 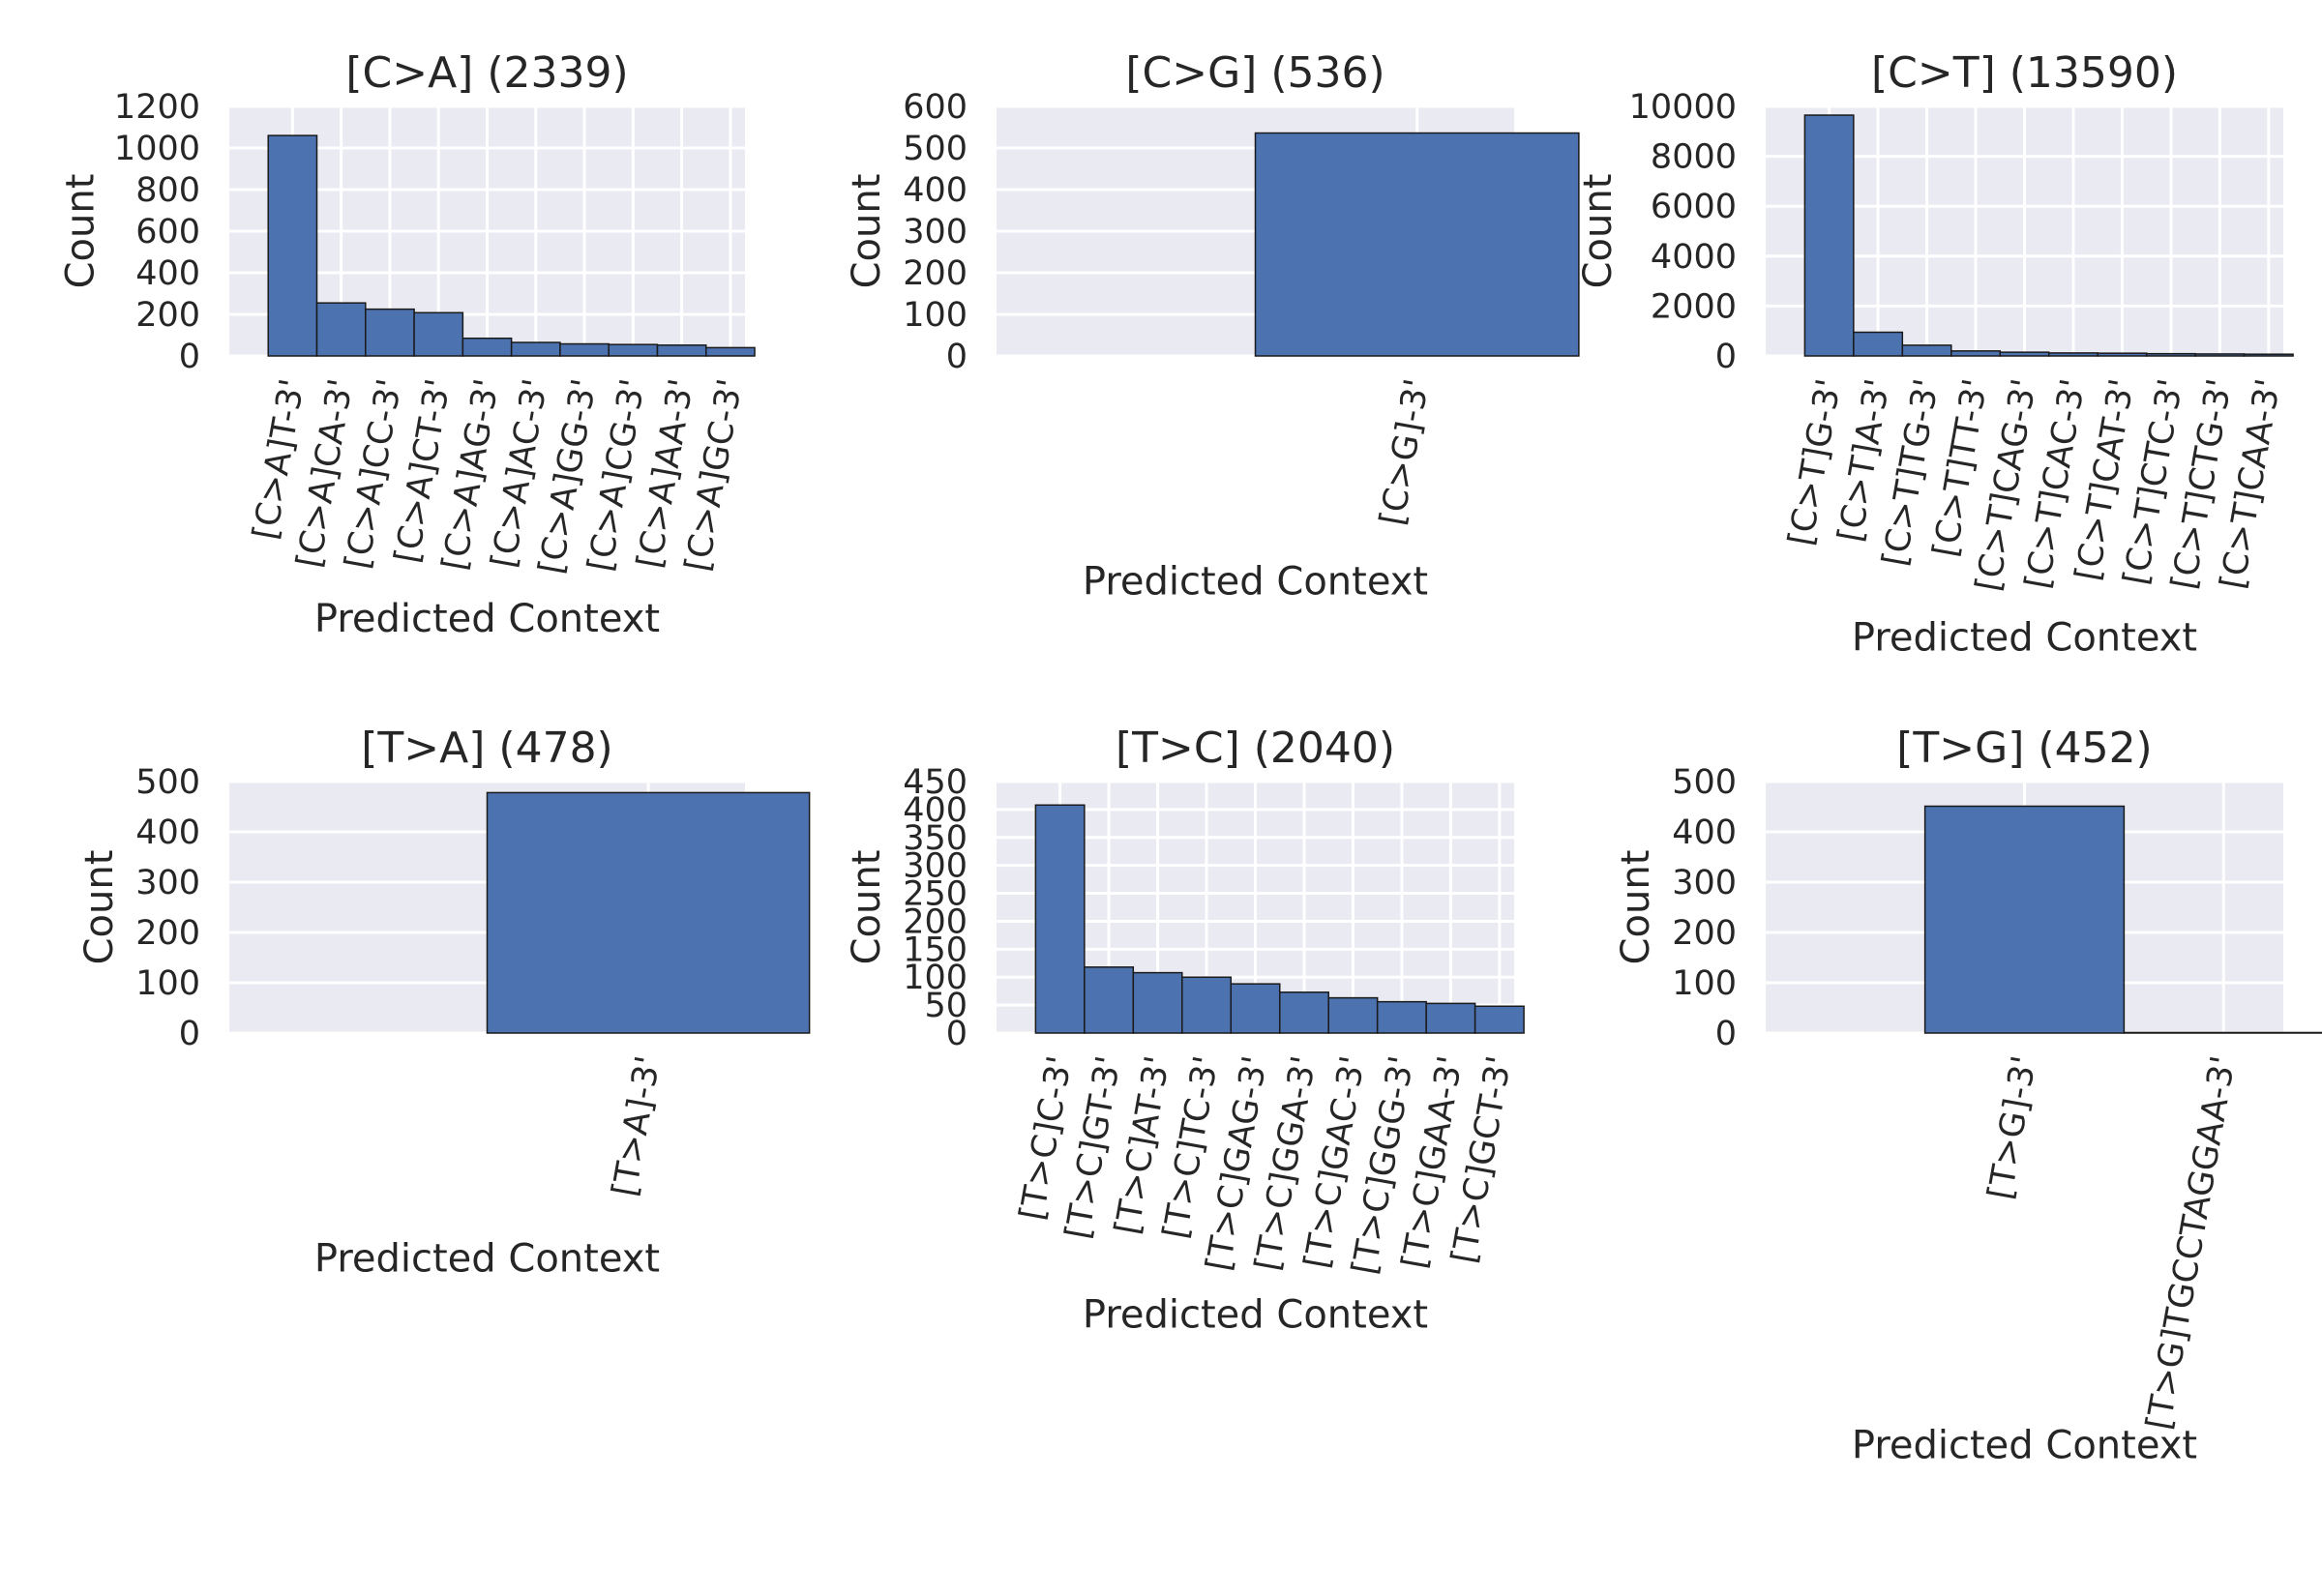 I want to click on x-tick-label: [C>G]-3', so click(x=1405, y=452).